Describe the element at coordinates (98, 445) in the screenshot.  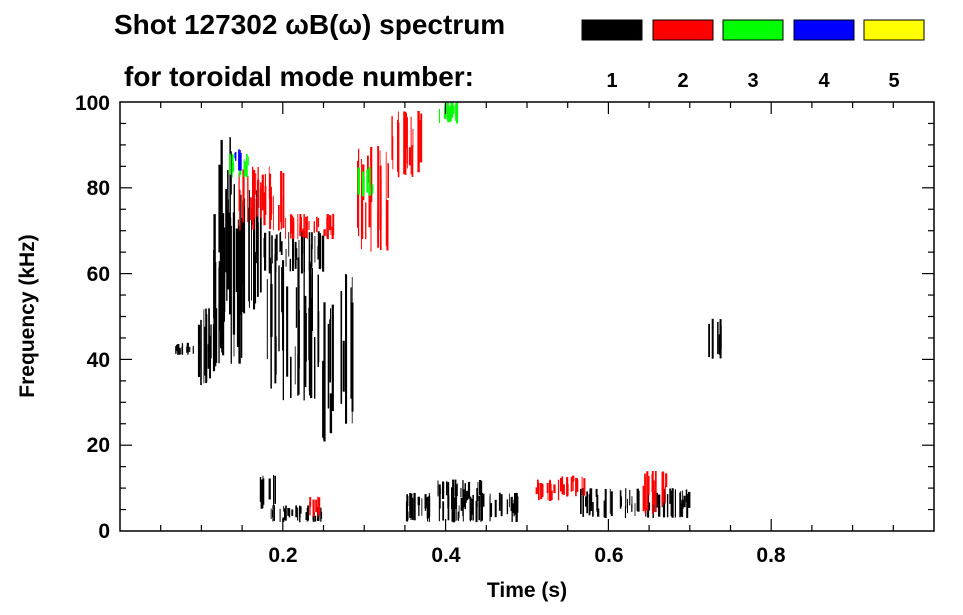
I see `y-tick-label: 20` at that location.